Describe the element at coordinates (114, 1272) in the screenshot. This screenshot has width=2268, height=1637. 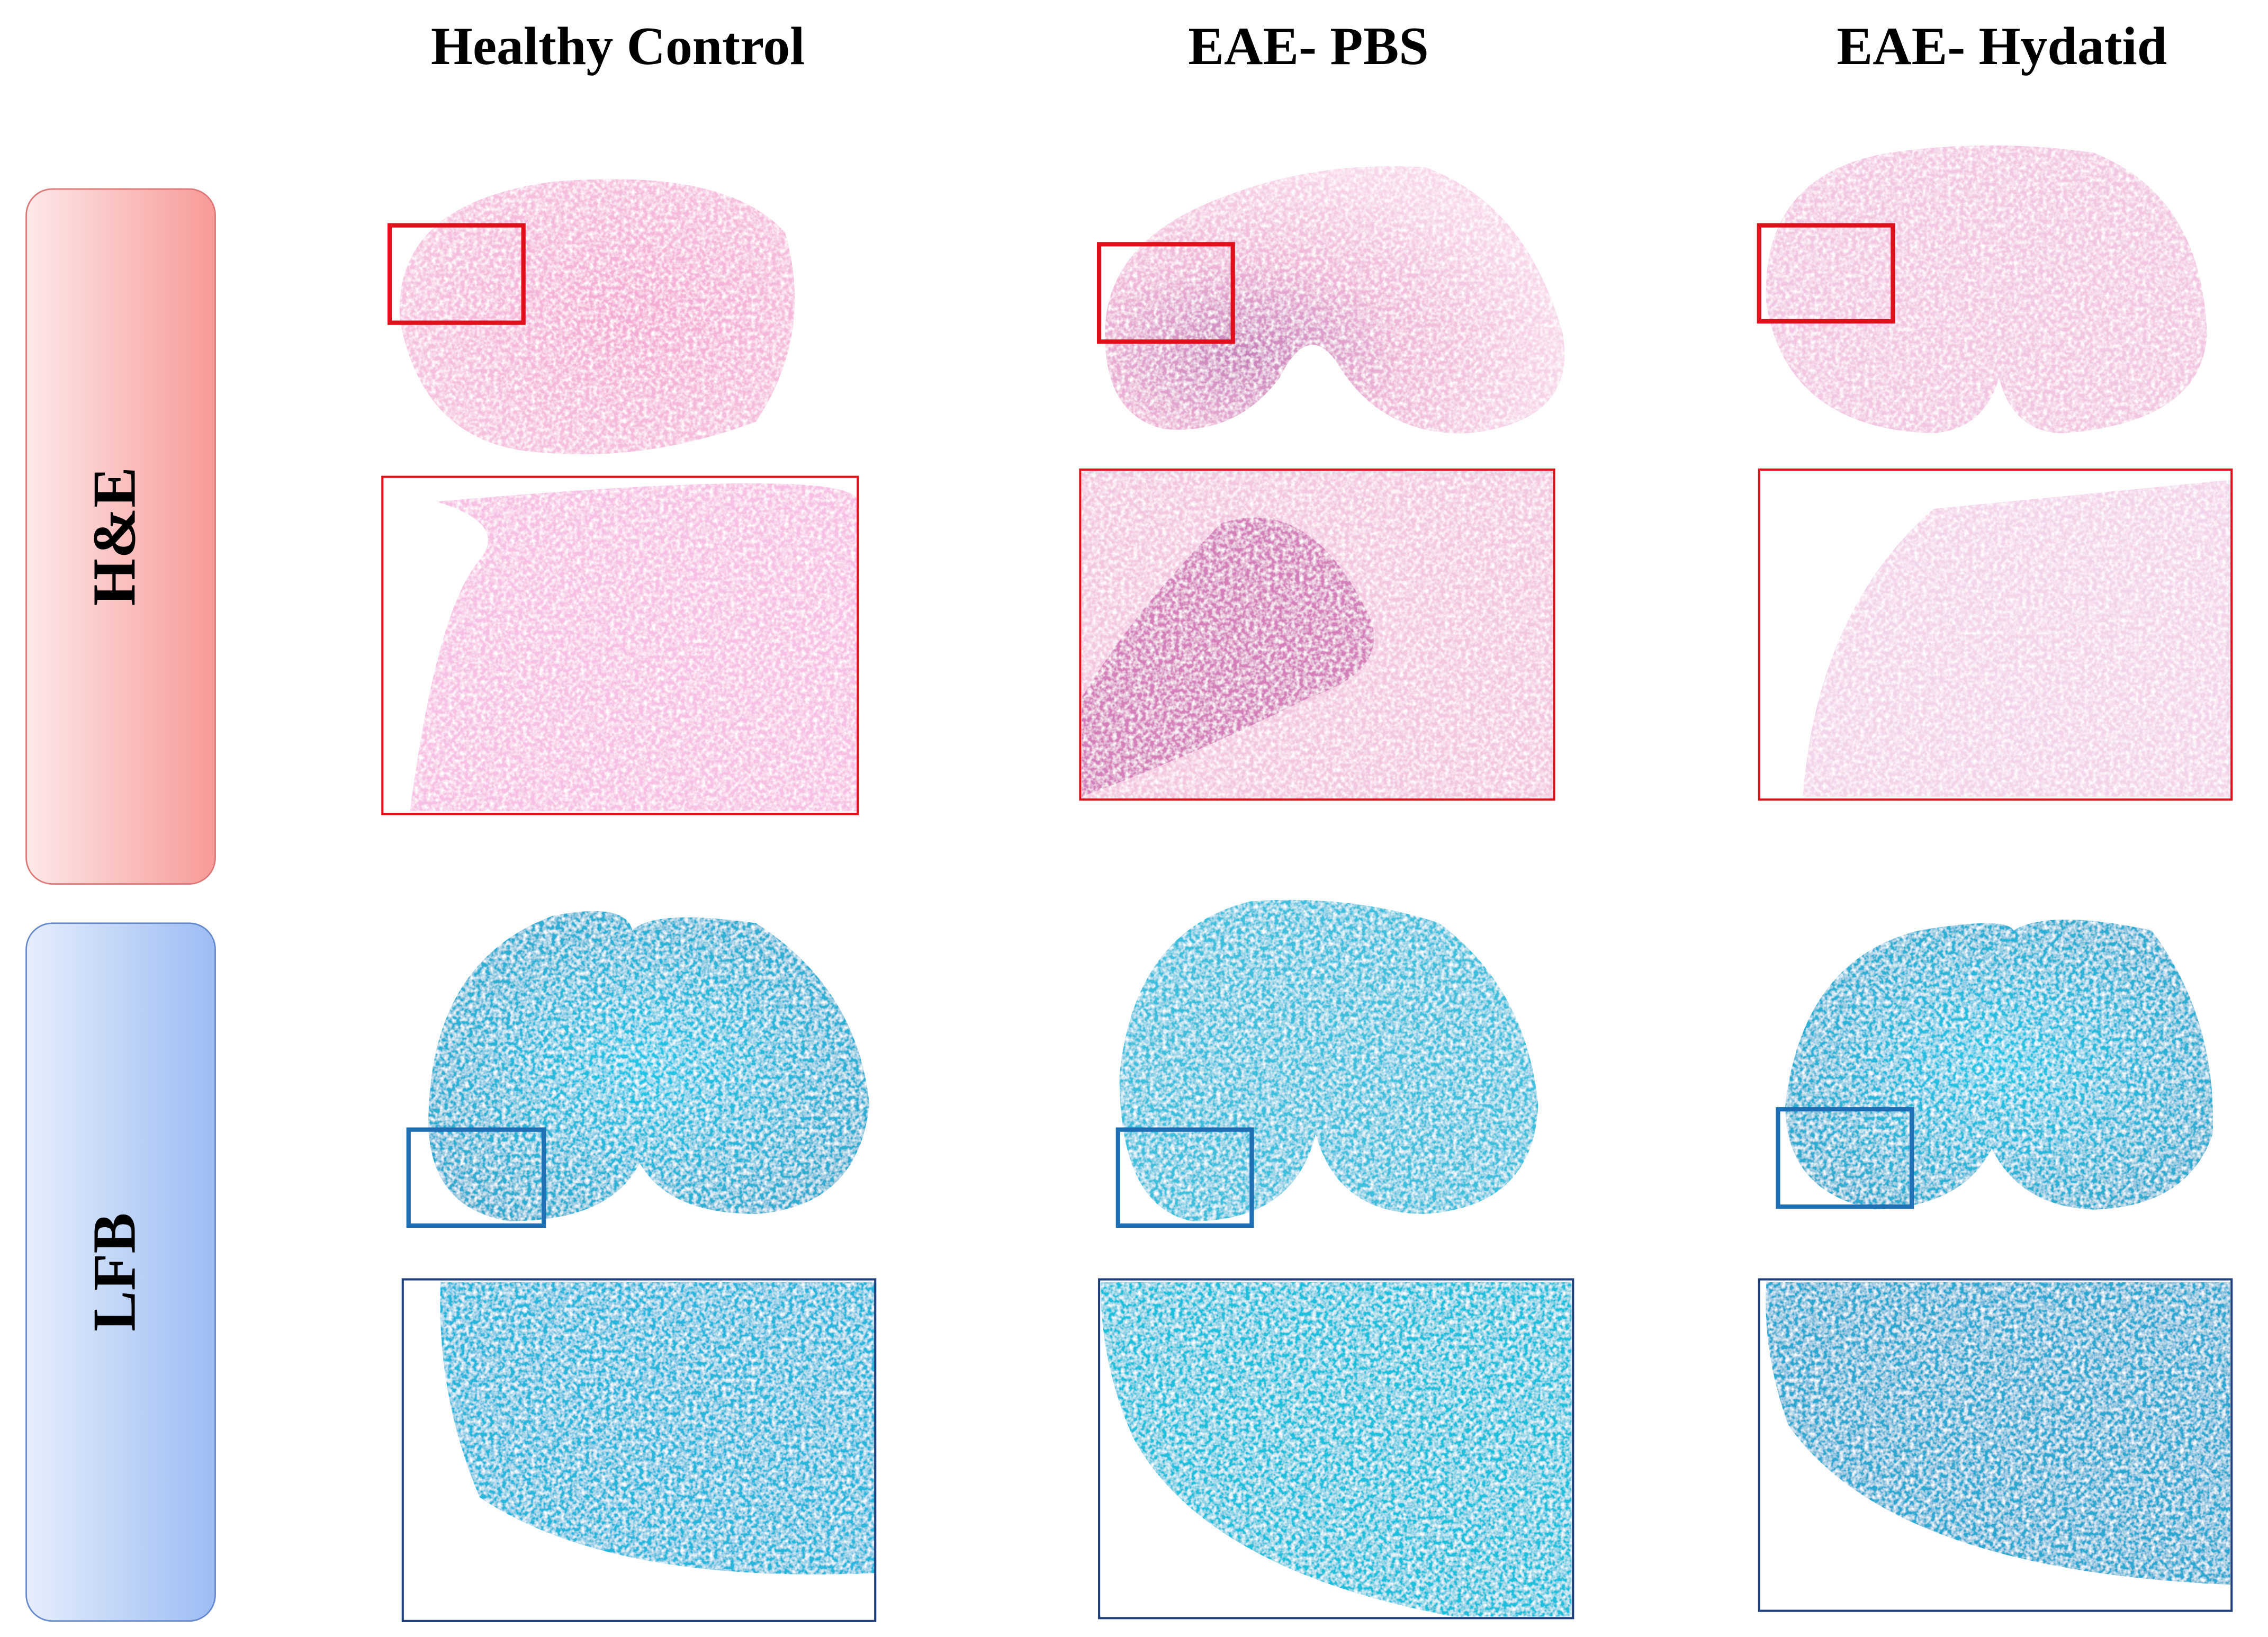
I see `row-label: LFB` at that location.